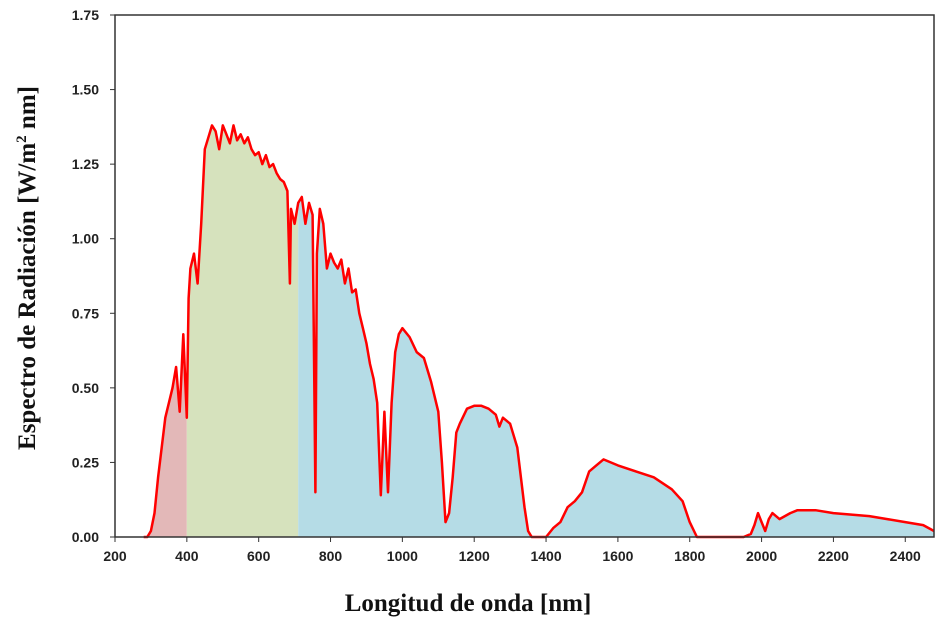 This screenshot has width=936, height=630. What do you see at coordinates (761, 556) in the screenshot?
I see `x-tick-label: 2000` at bounding box center [761, 556].